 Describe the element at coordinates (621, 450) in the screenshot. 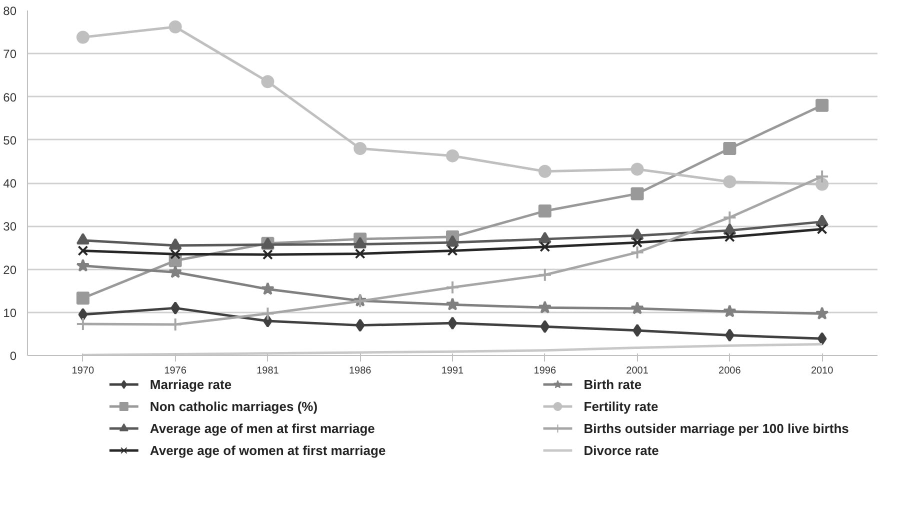

I see `legend-label: Divorce rate` at that location.